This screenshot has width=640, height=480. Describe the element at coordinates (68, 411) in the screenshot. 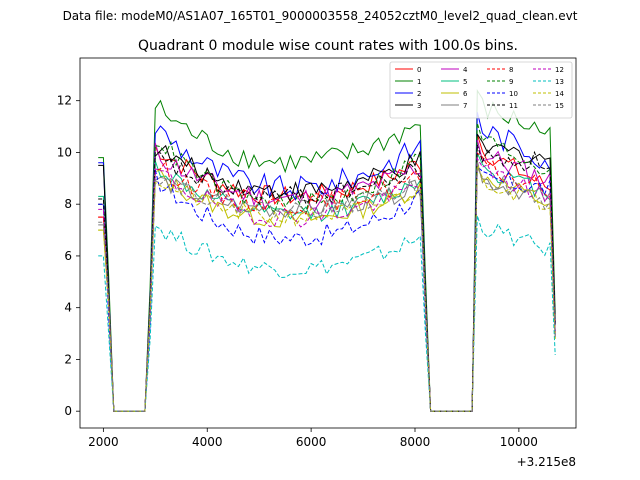

I see `y-tick-label: 0` at that location.